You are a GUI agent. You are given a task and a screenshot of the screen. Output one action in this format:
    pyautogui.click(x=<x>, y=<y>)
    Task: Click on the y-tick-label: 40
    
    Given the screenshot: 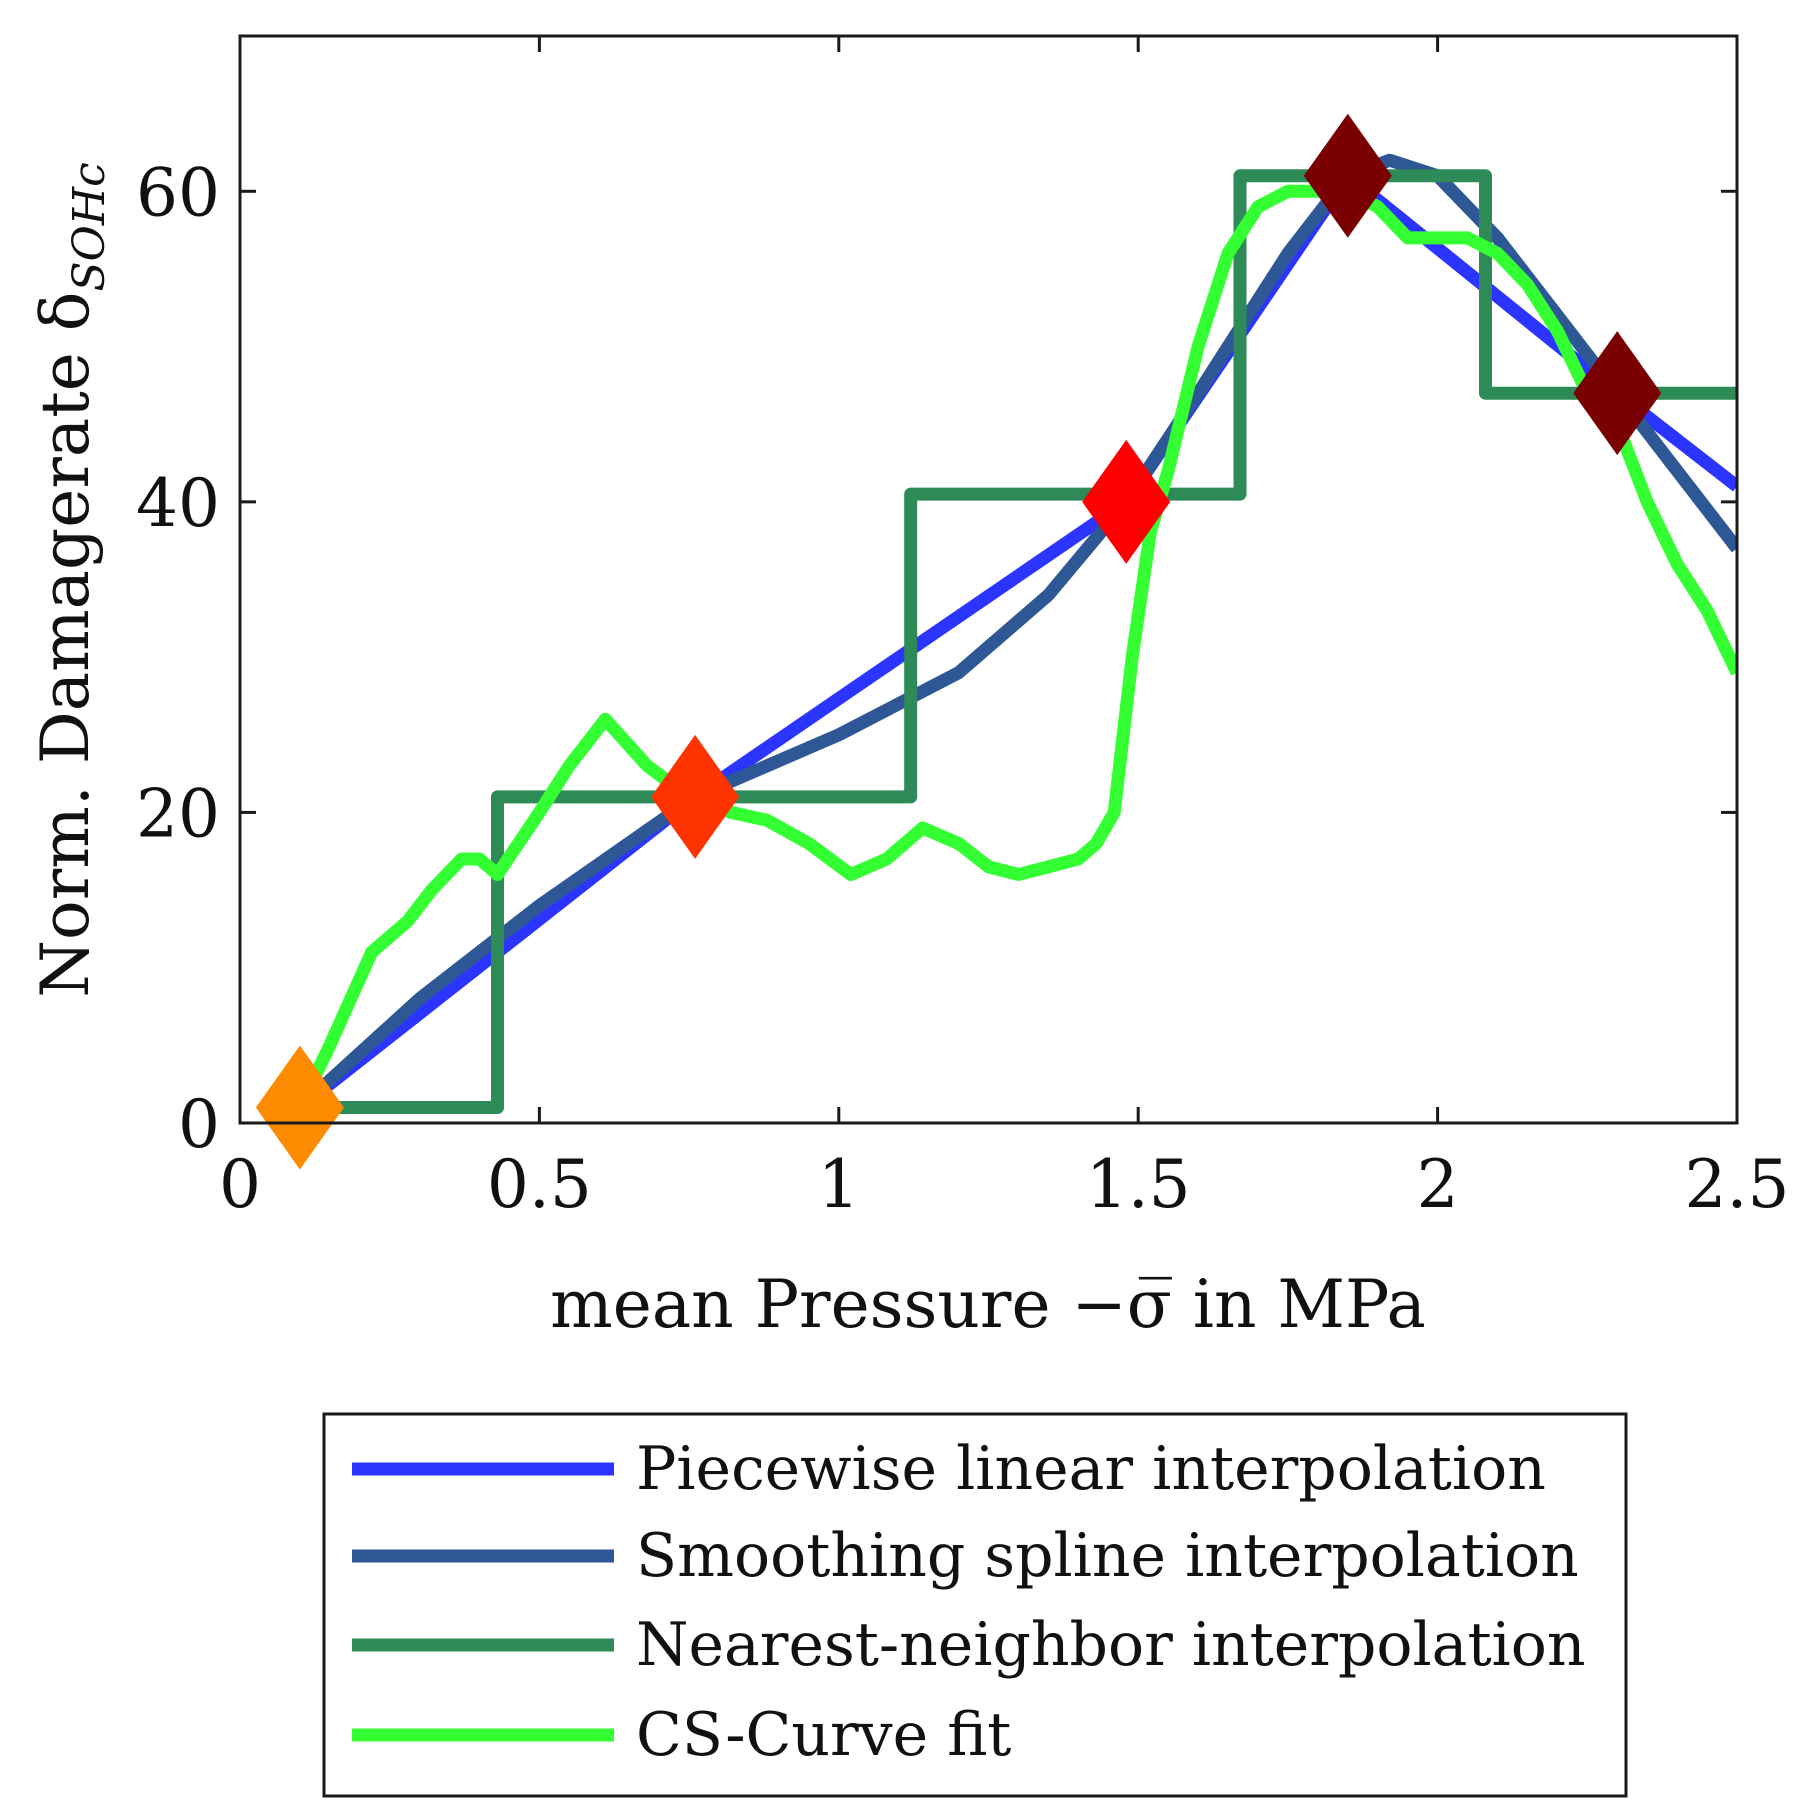 What is the action you would take?
    pyautogui.click(x=178, y=503)
    